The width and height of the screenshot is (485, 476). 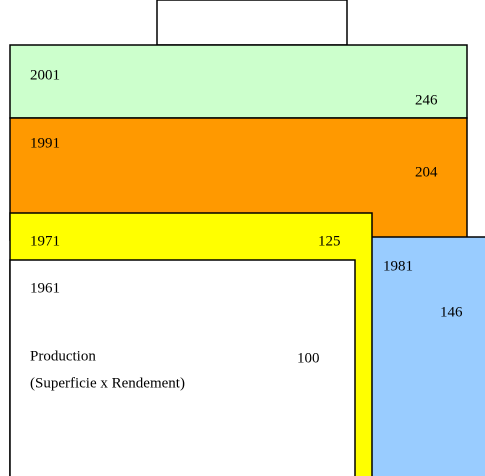 What do you see at coordinates (45, 143) in the screenshot?
I see `year-label: 1991` at bounding box center [45, 143].